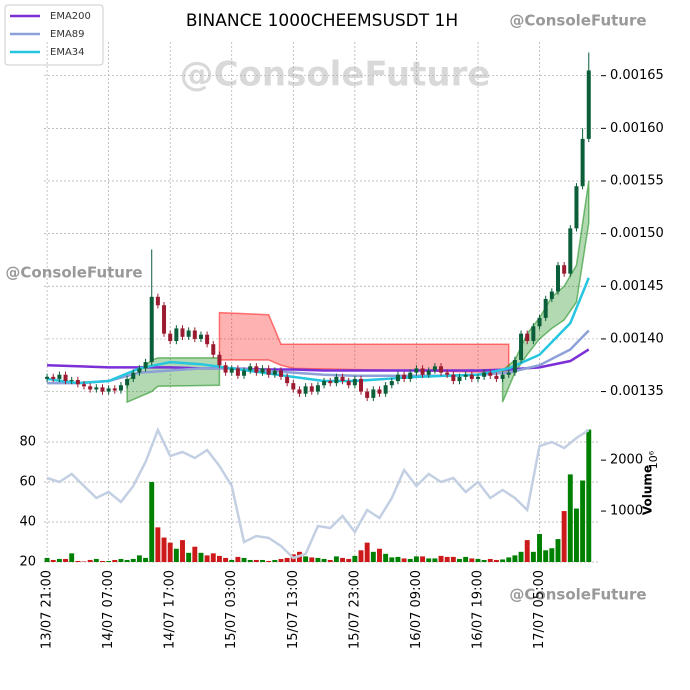 This screenshot has width=690, height=690. Describe the element at coordinates (293, 609) in the screenshot. I see `x-tick-label: 15/07 13:00` at that location.